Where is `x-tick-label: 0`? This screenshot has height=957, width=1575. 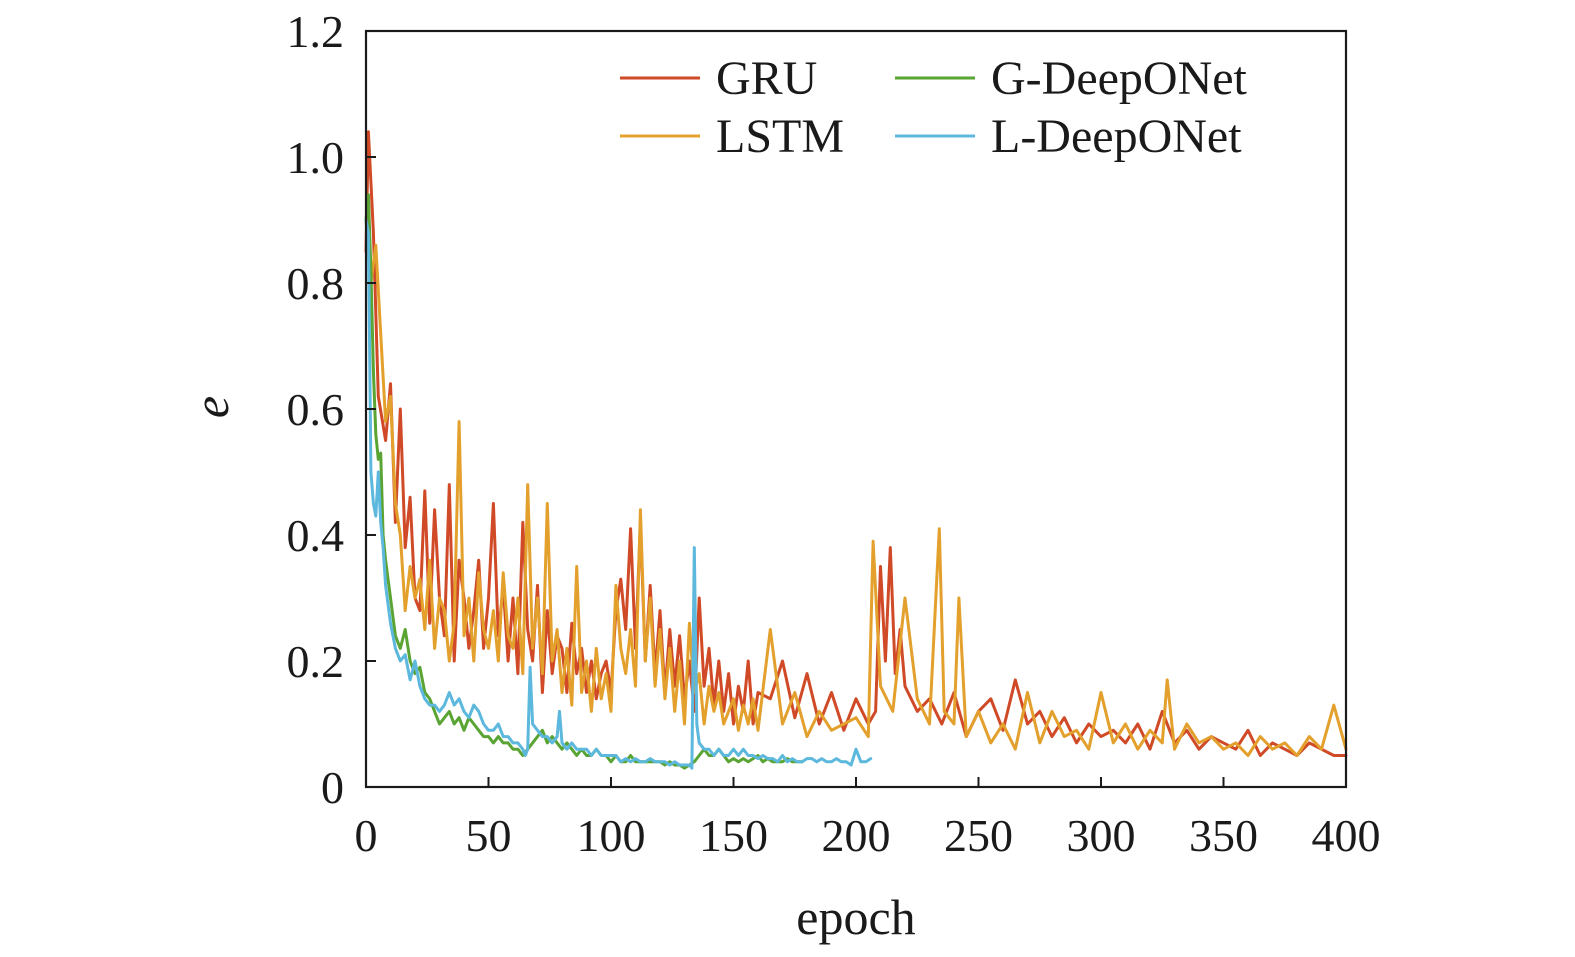
x-tick-label: 0 is located at coordinates (366, 835).